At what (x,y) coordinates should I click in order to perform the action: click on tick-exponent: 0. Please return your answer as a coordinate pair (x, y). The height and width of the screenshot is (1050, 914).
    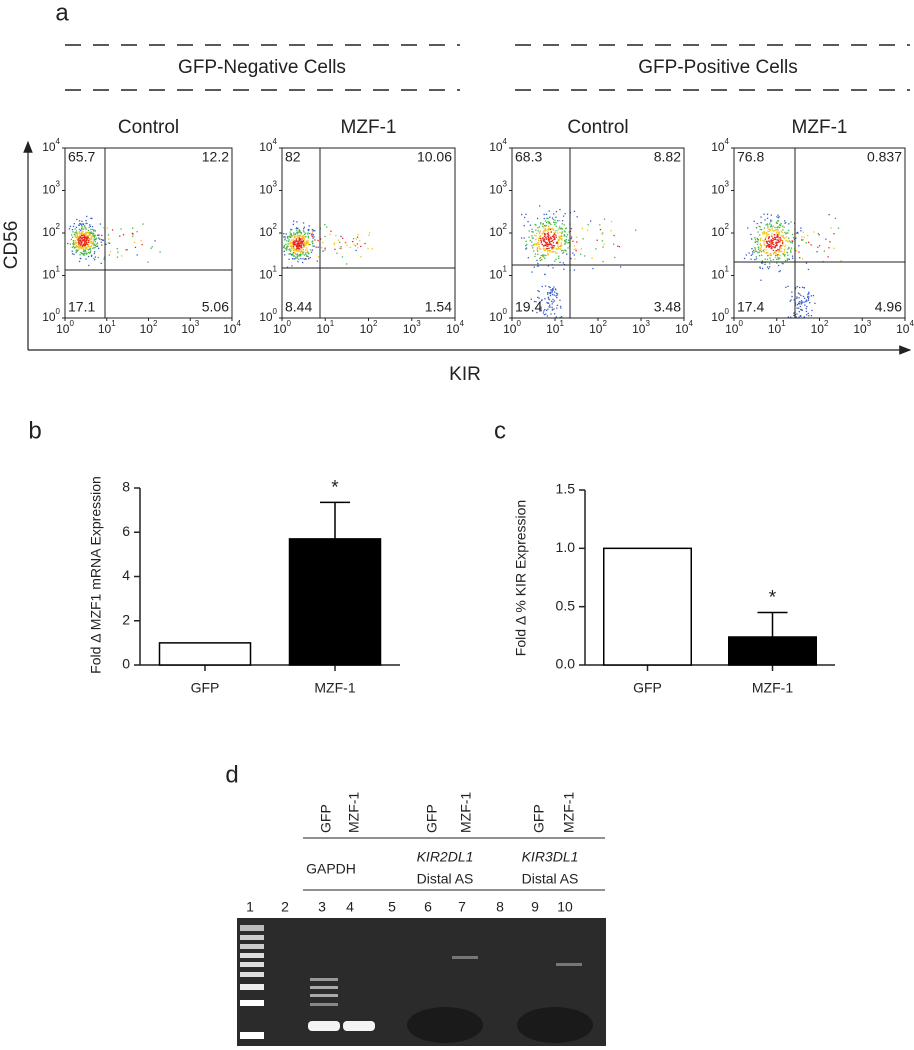
    Looking at the image, I should click on (505, 311).